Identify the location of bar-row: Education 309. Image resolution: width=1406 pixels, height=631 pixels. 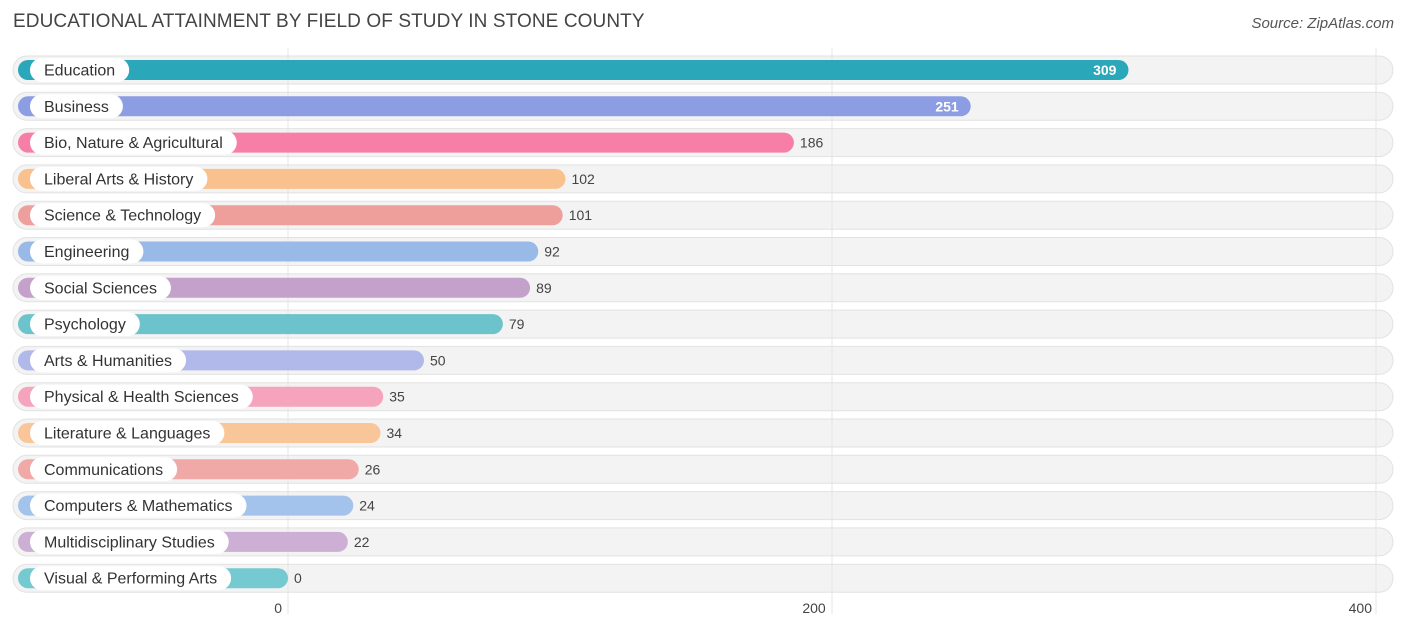
(573, 70).